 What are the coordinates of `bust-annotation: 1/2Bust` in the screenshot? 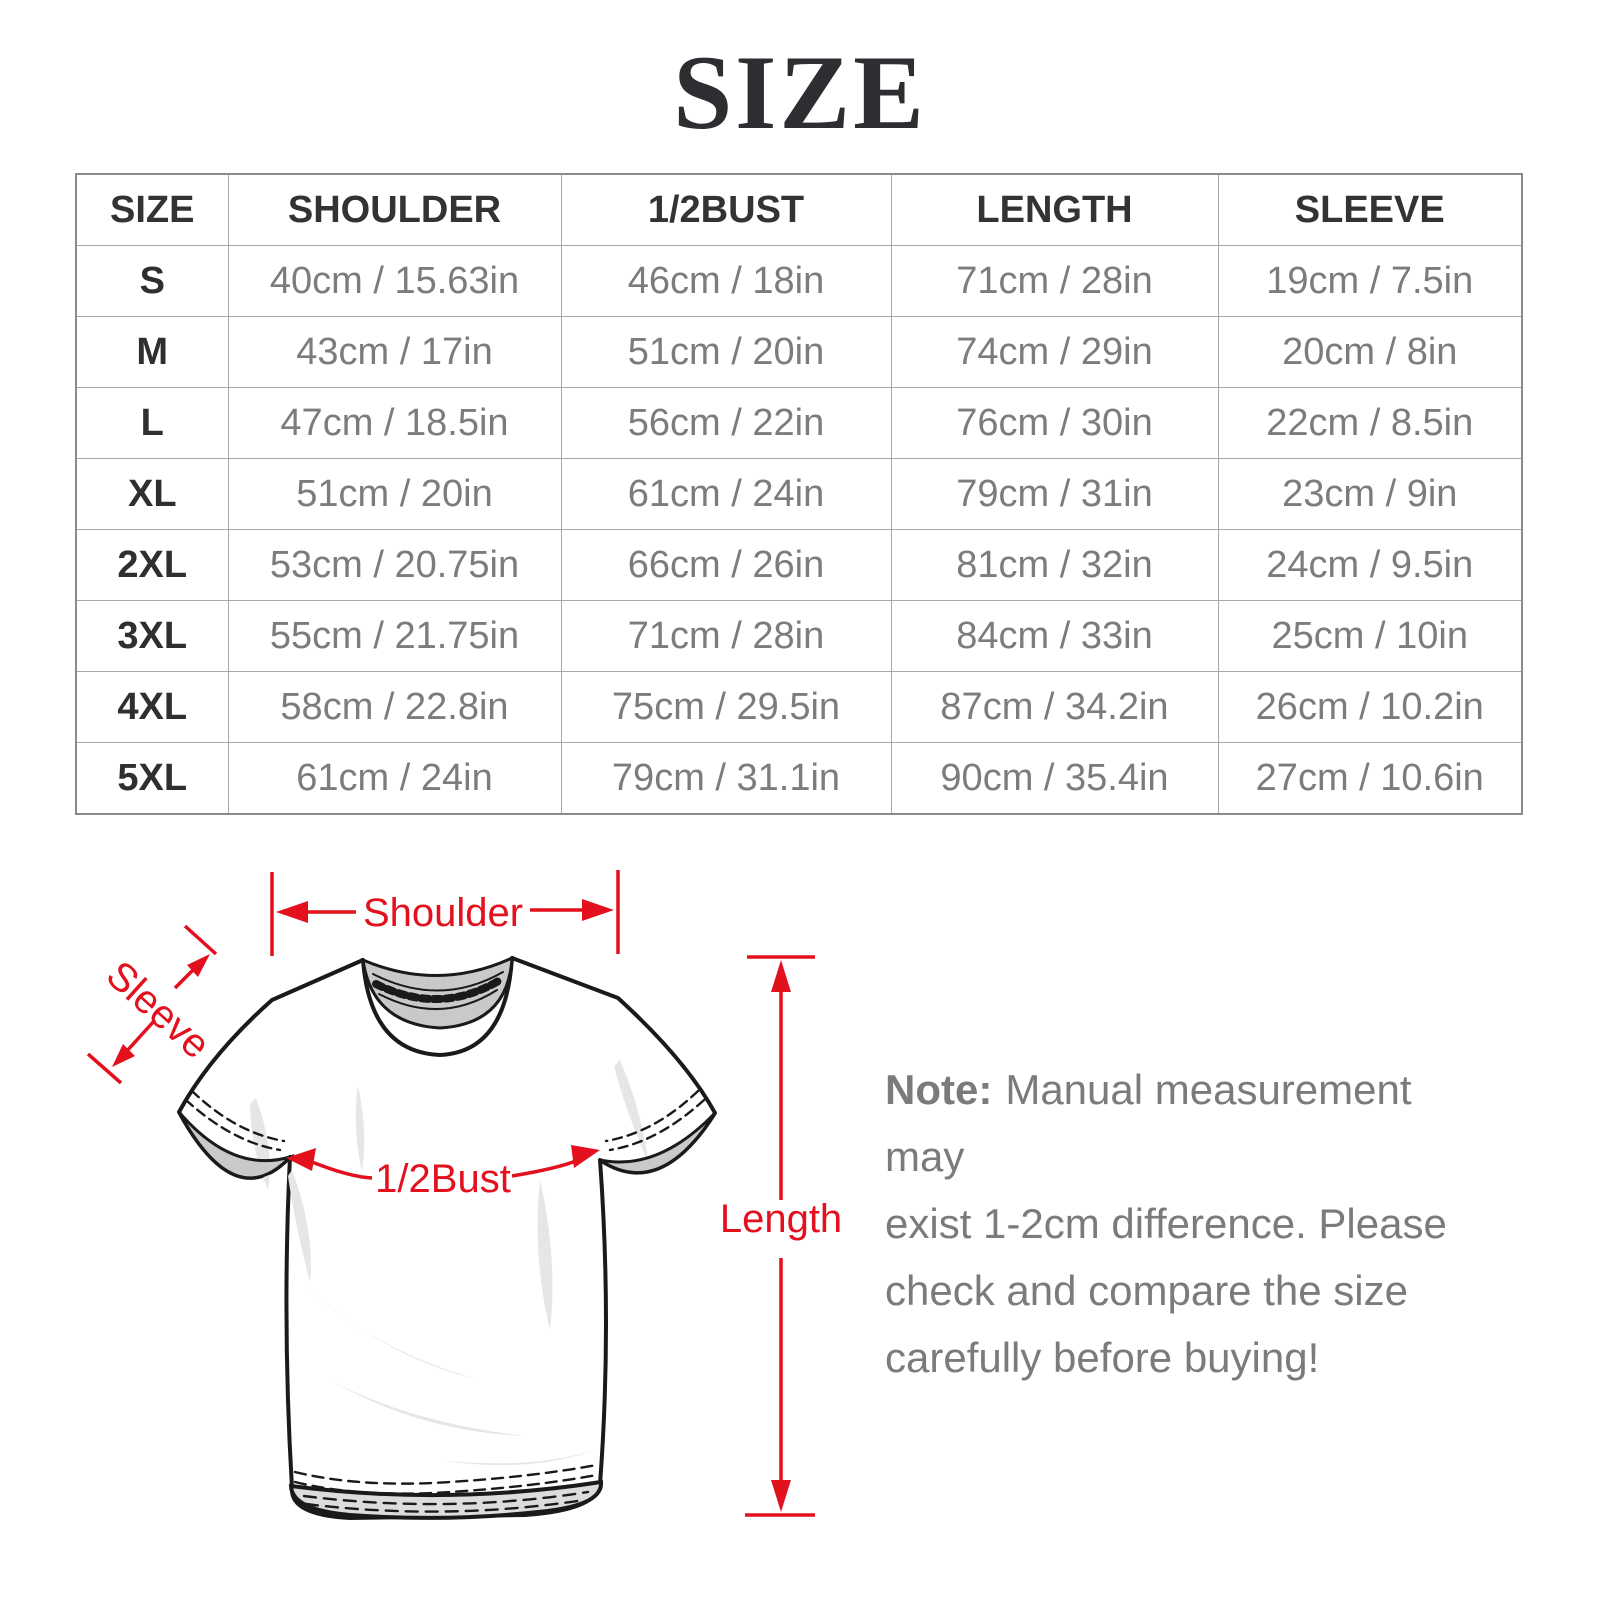 It's located at (443, 1173).